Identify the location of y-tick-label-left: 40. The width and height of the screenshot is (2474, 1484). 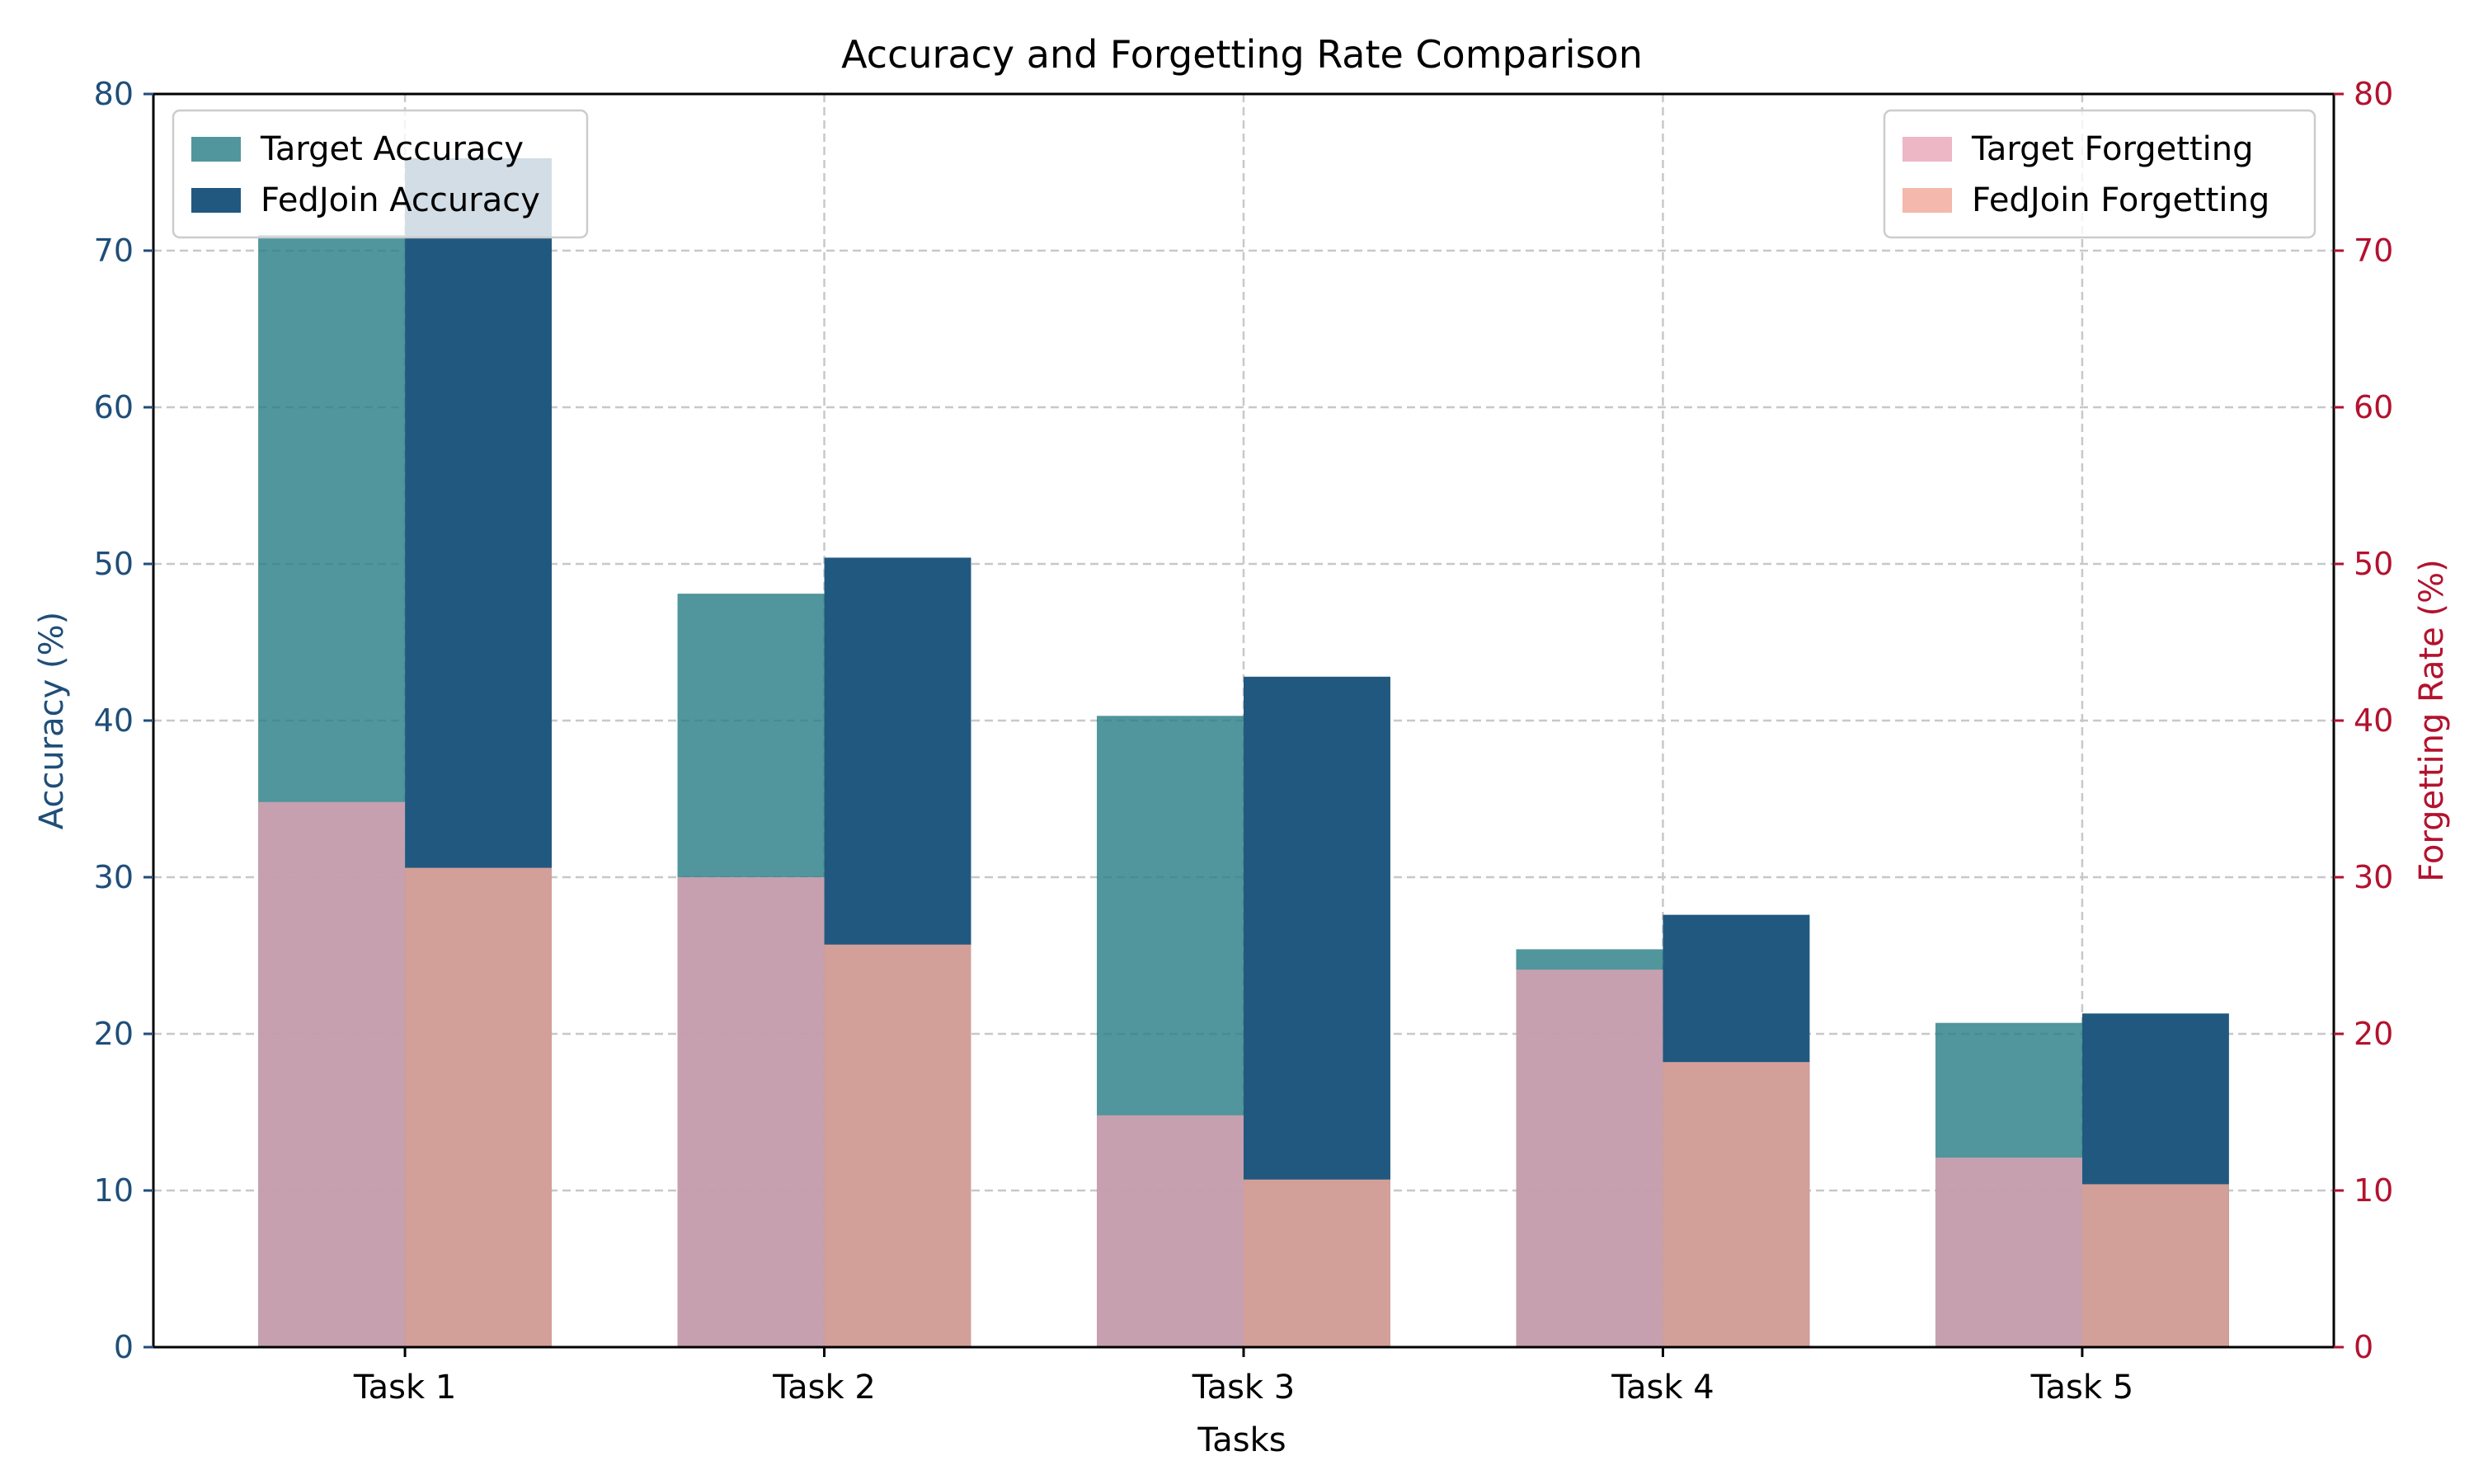
(114, 720).